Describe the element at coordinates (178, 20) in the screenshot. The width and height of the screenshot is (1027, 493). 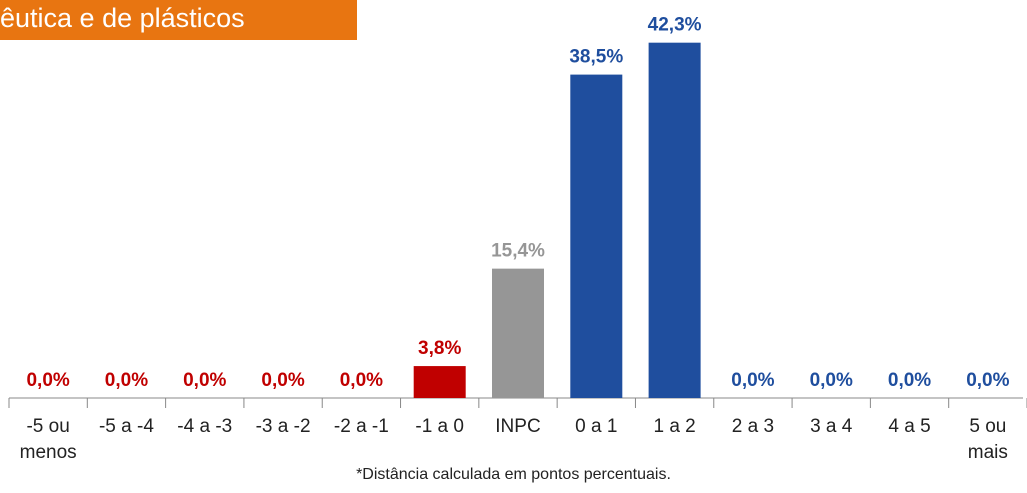
I see `chart-title: êutica e de plásticos` at that location.